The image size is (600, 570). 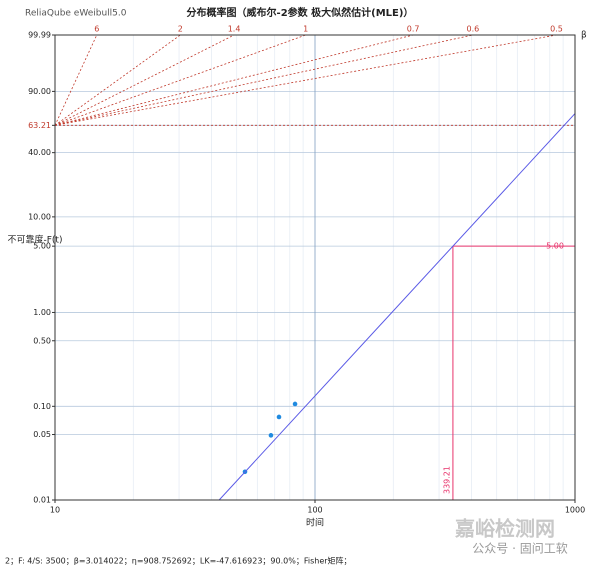 I want to click on chart-title: 分布概率图（威布尔-2参数 极大似然估计(MLE)）, so click(x=300, y=12).